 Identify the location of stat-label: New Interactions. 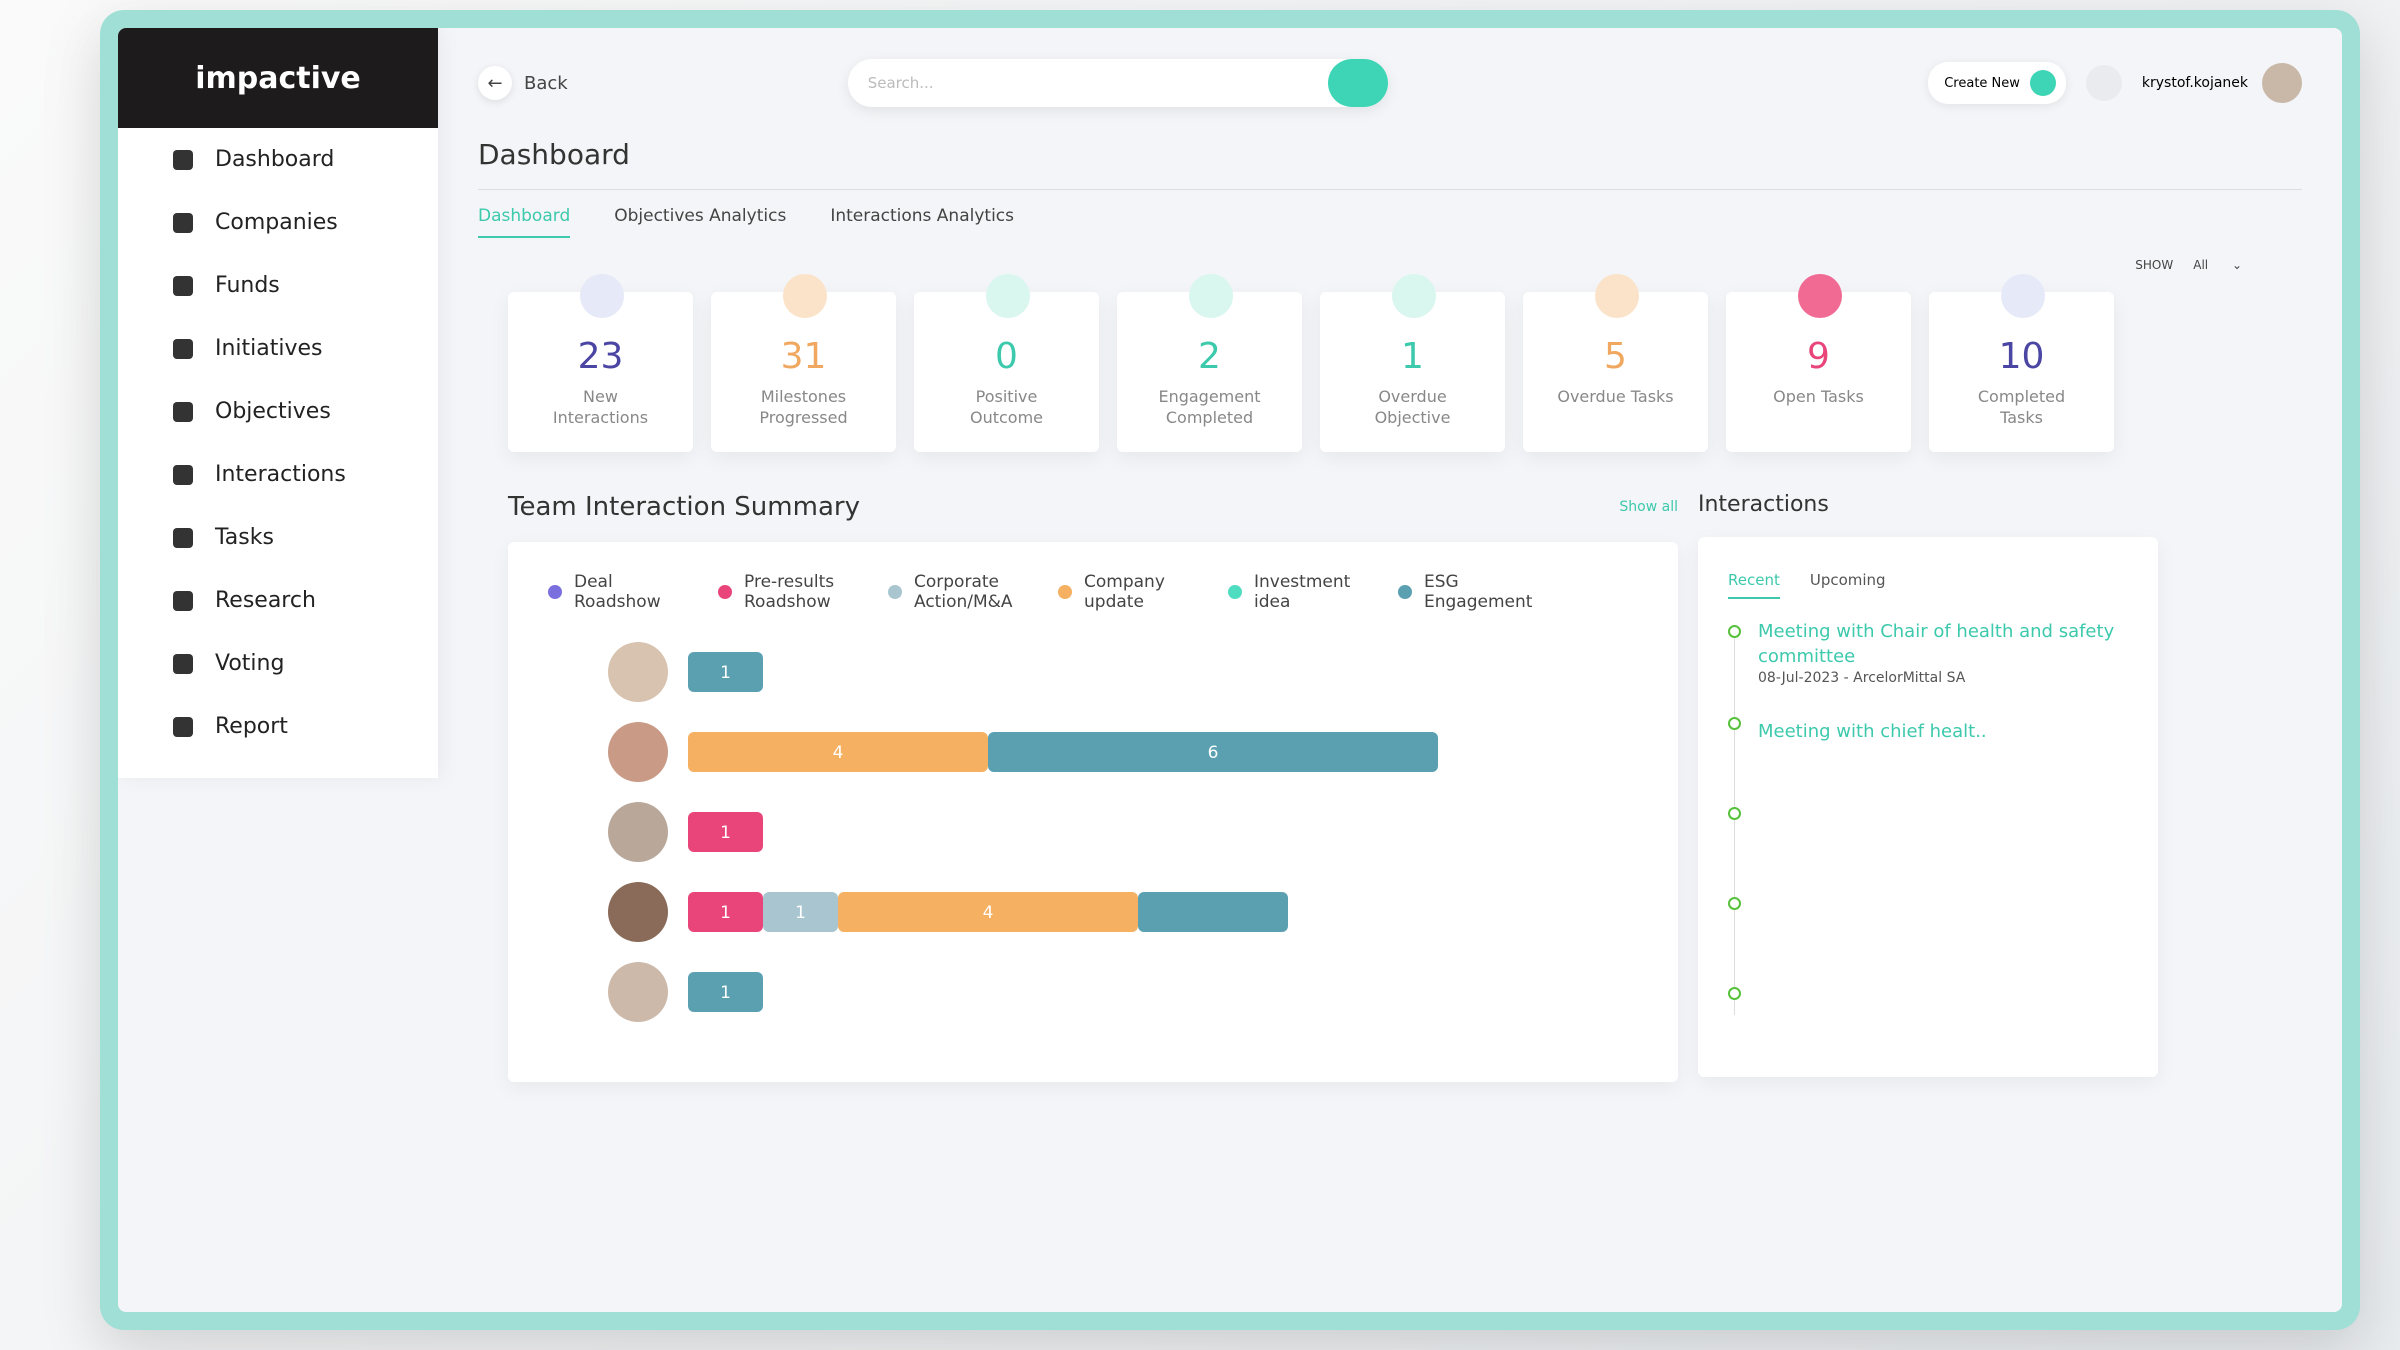
(600, 407).